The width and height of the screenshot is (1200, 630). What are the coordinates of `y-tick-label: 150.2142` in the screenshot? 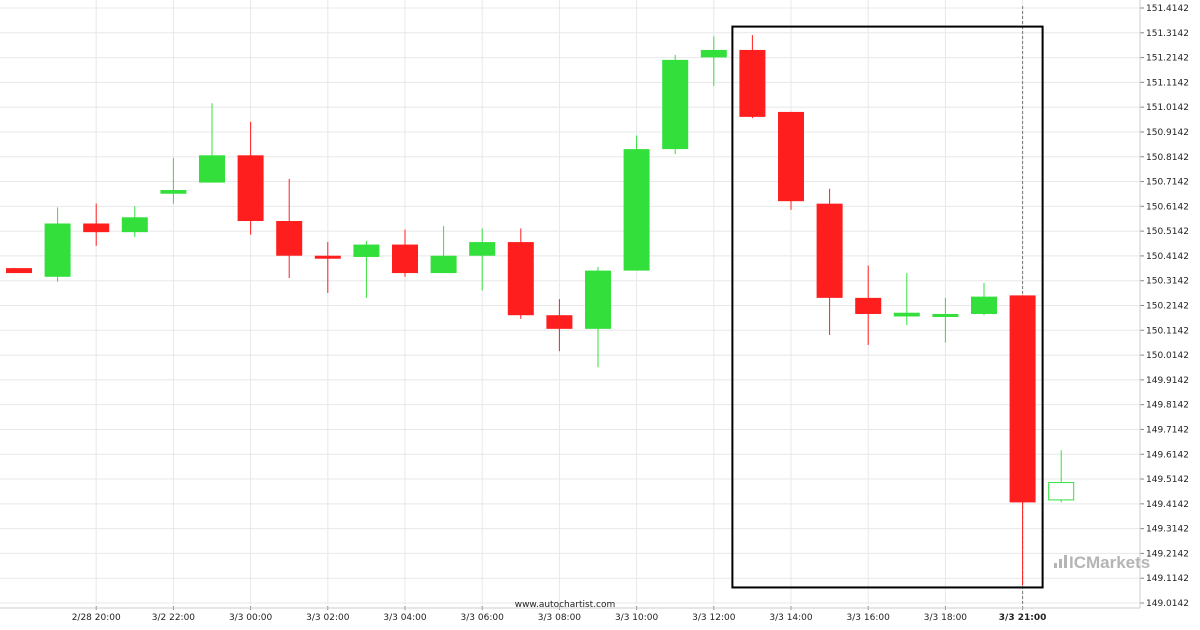 It's located at (1167, 307).